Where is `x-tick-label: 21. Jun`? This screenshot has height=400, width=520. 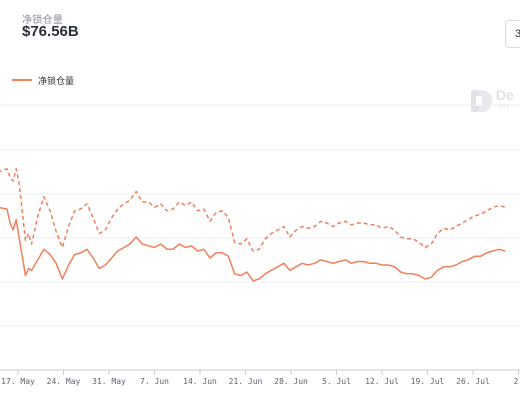 x-tick-label: 21. Jun is located at coordinates (246, 381).